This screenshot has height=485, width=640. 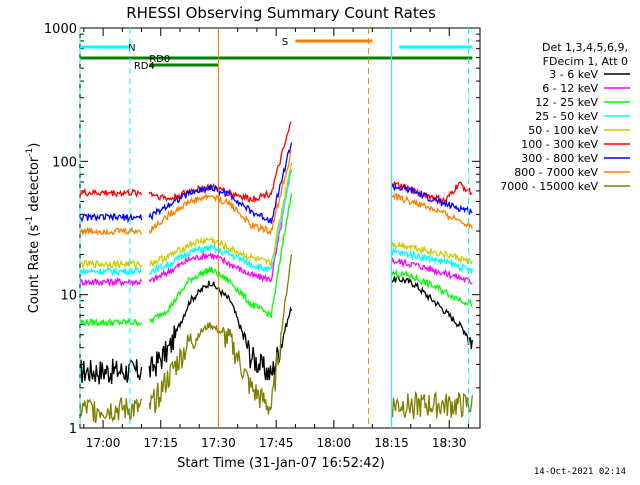 What do you see at coordinates (549, 186) in the screenshot?
I see `legend-label: 7000 - 15000 keV` at bounding box center [549, 186].